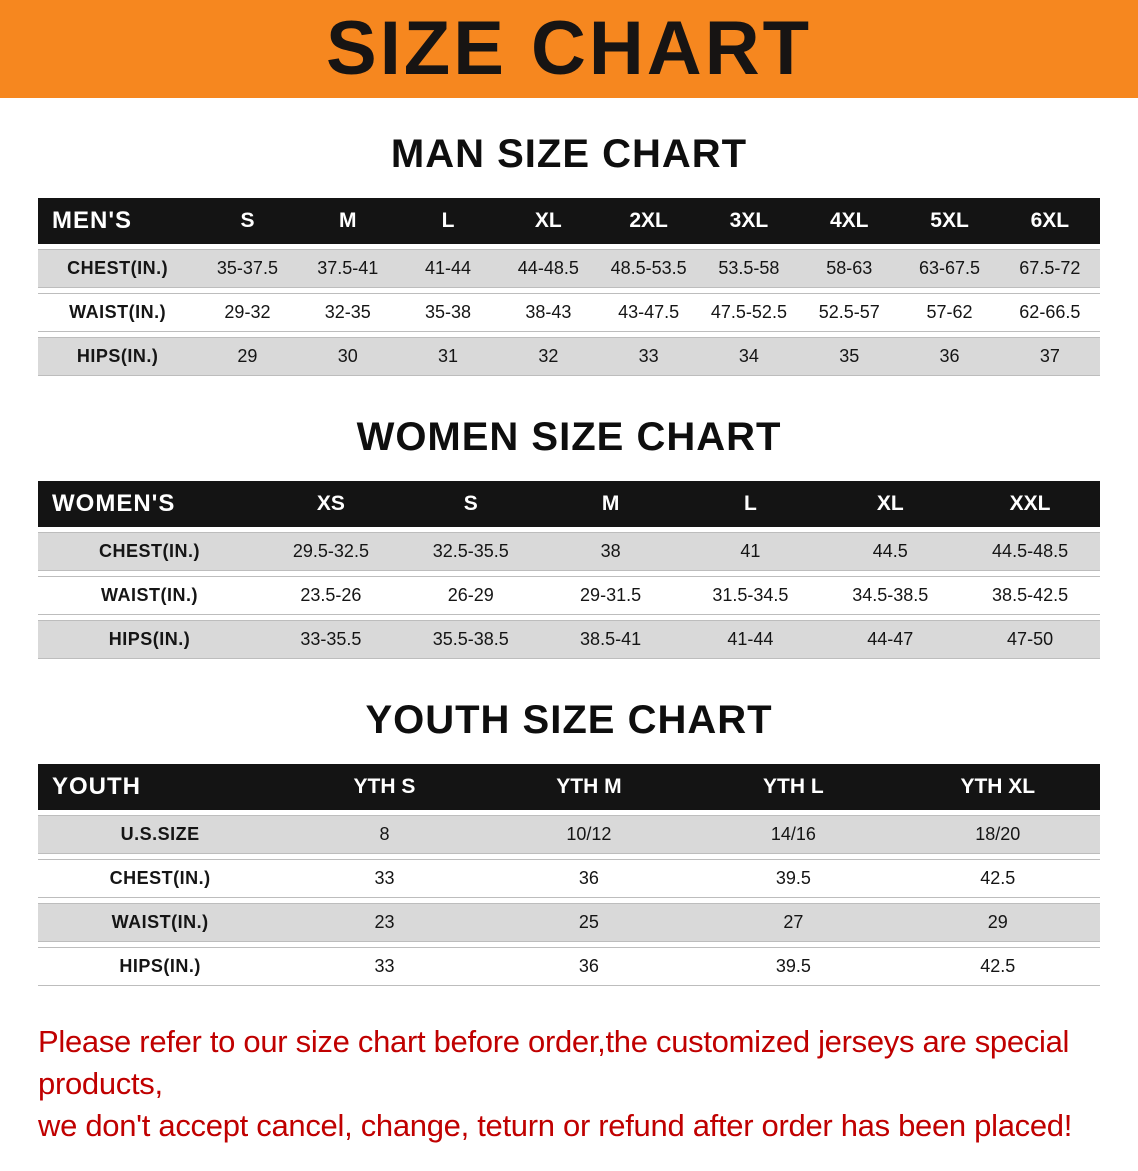  Describe the element at coordinates (1030, 639) in the screenshot. I see `table-cell: 47-50` at that location.